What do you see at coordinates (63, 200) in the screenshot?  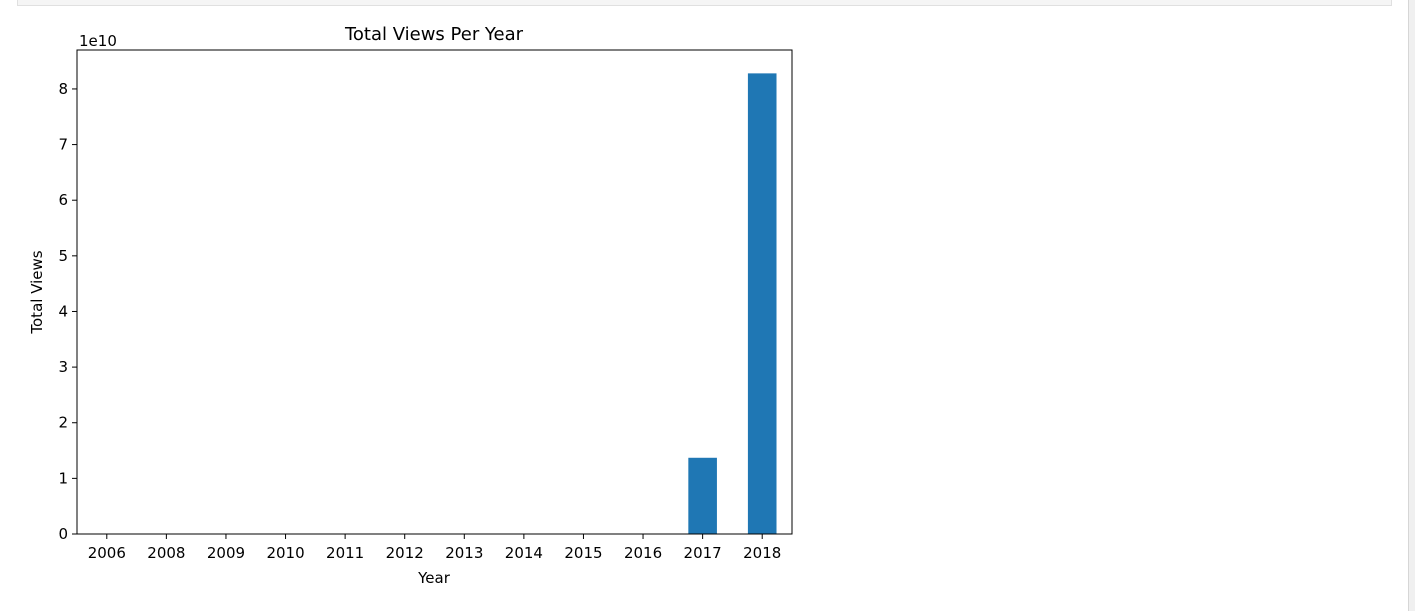 I see `y-tick-label: 6` at bounding box center [63, 200].